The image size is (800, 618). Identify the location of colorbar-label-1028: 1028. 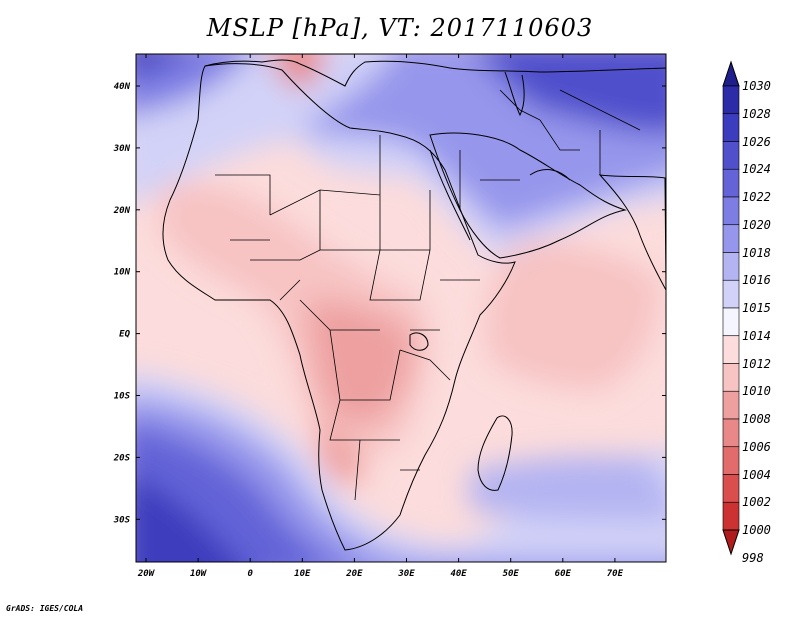
(756, 113).